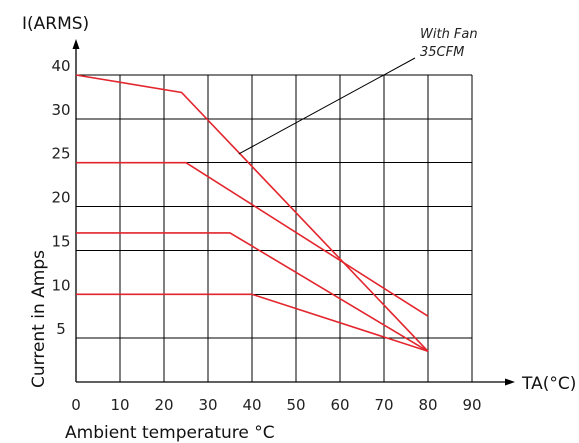  Describe the element at coordinates (548, 384) in the screenshot. I see `x-axis-title: TA(°C)` at that location.